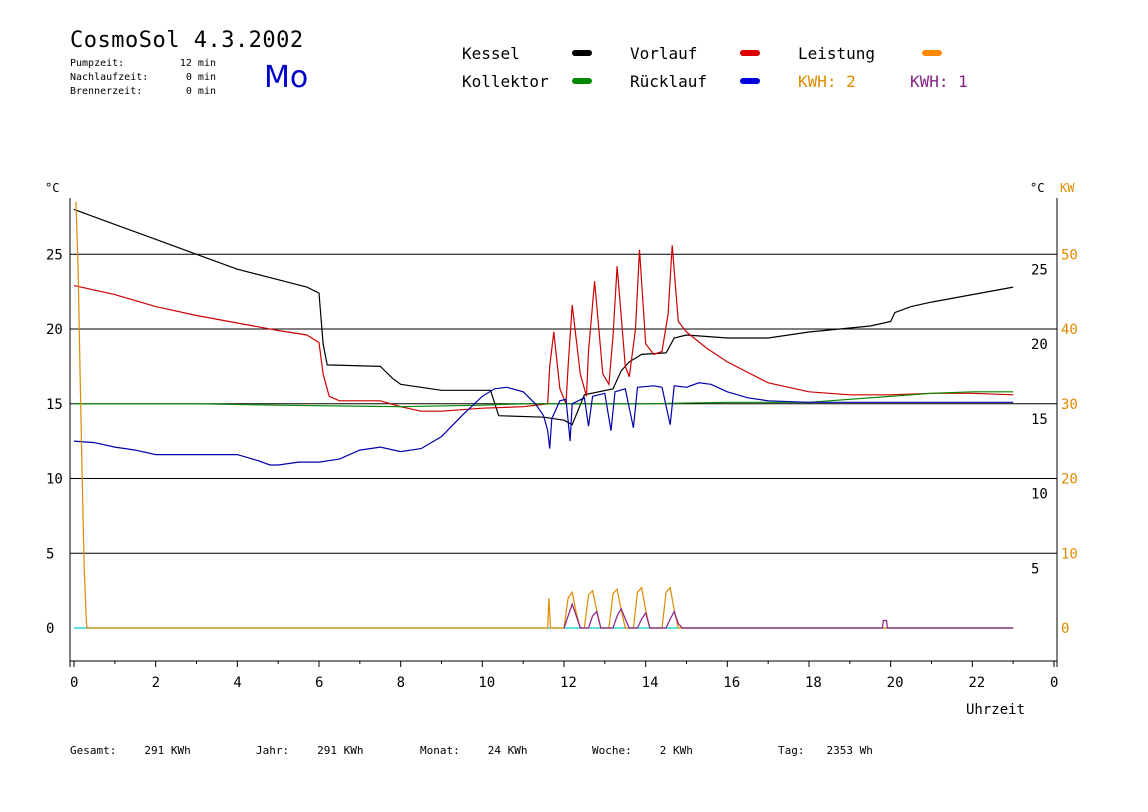 The height and width of the screenshot is (812, 1148). Describe the element at coordinates (976, 683) in the screenshot. I see `x-tick-label-11: 22` at that location.